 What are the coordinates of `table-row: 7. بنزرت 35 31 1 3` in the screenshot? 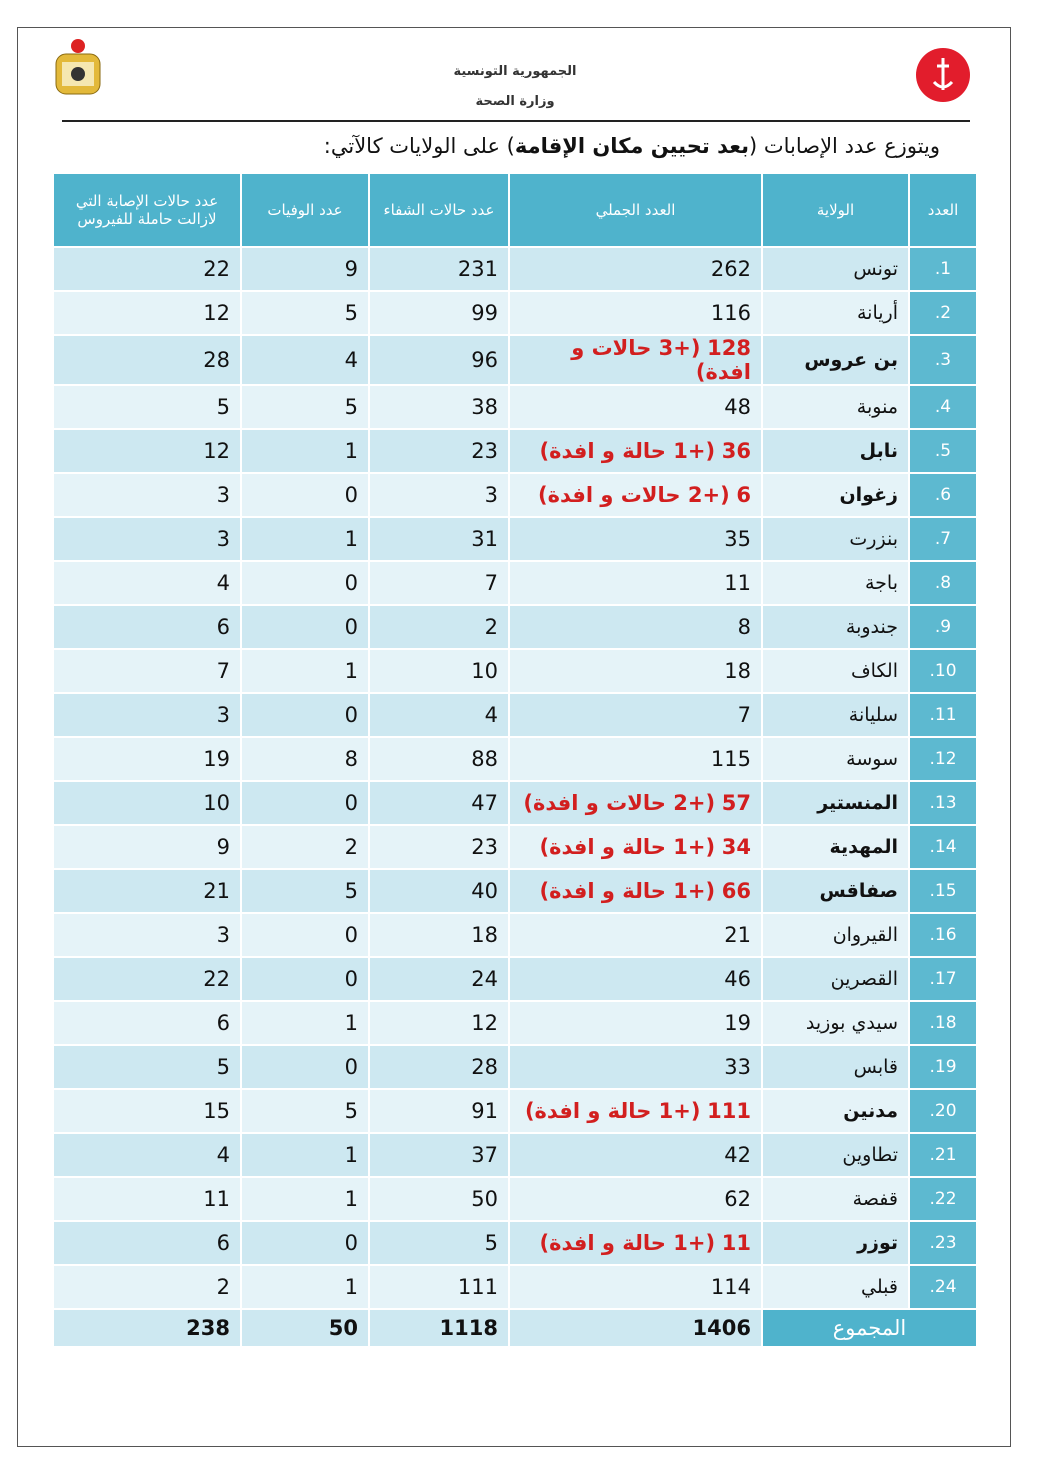 It's located at (515, 539).